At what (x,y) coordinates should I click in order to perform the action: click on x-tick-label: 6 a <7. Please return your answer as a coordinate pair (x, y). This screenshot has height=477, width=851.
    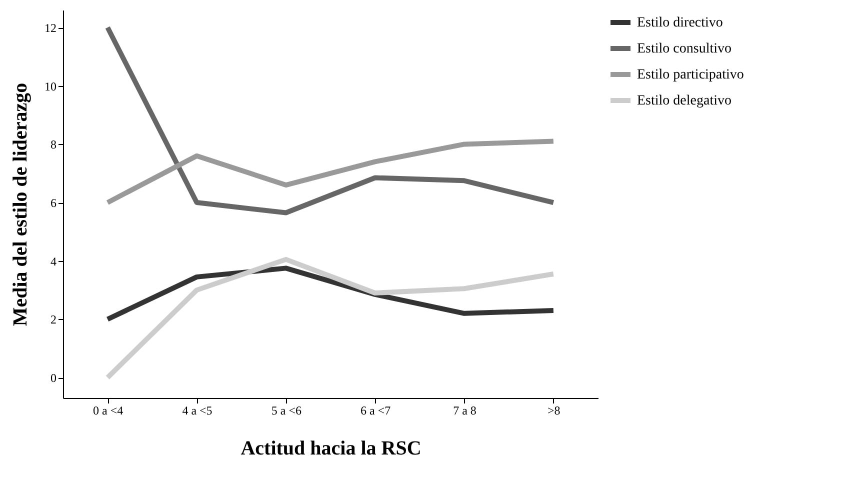
    Looking at the image, I should click on (375, 411).